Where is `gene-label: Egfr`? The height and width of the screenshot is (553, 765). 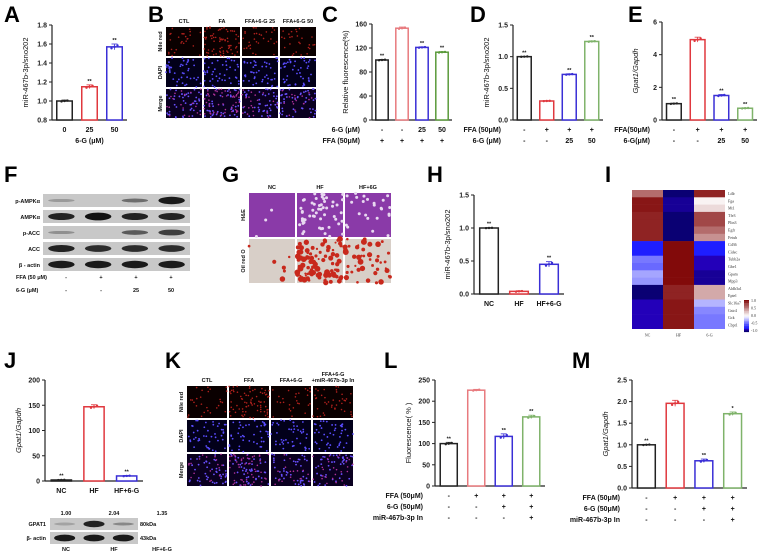
gene-label: Egfr is located at coordinates (732, 230).